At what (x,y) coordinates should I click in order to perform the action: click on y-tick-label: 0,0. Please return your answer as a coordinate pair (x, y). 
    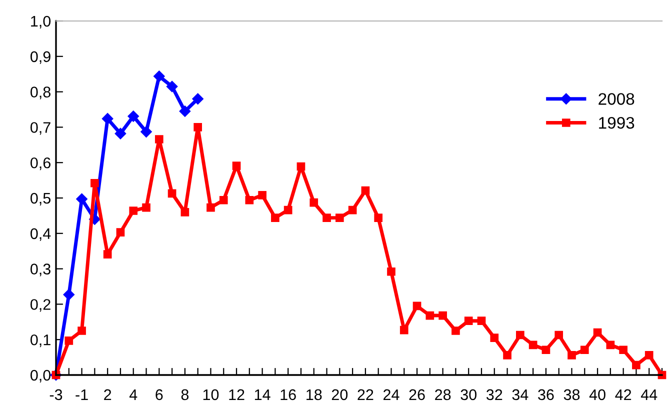
    Looking at the image, I should click on (40, 376).